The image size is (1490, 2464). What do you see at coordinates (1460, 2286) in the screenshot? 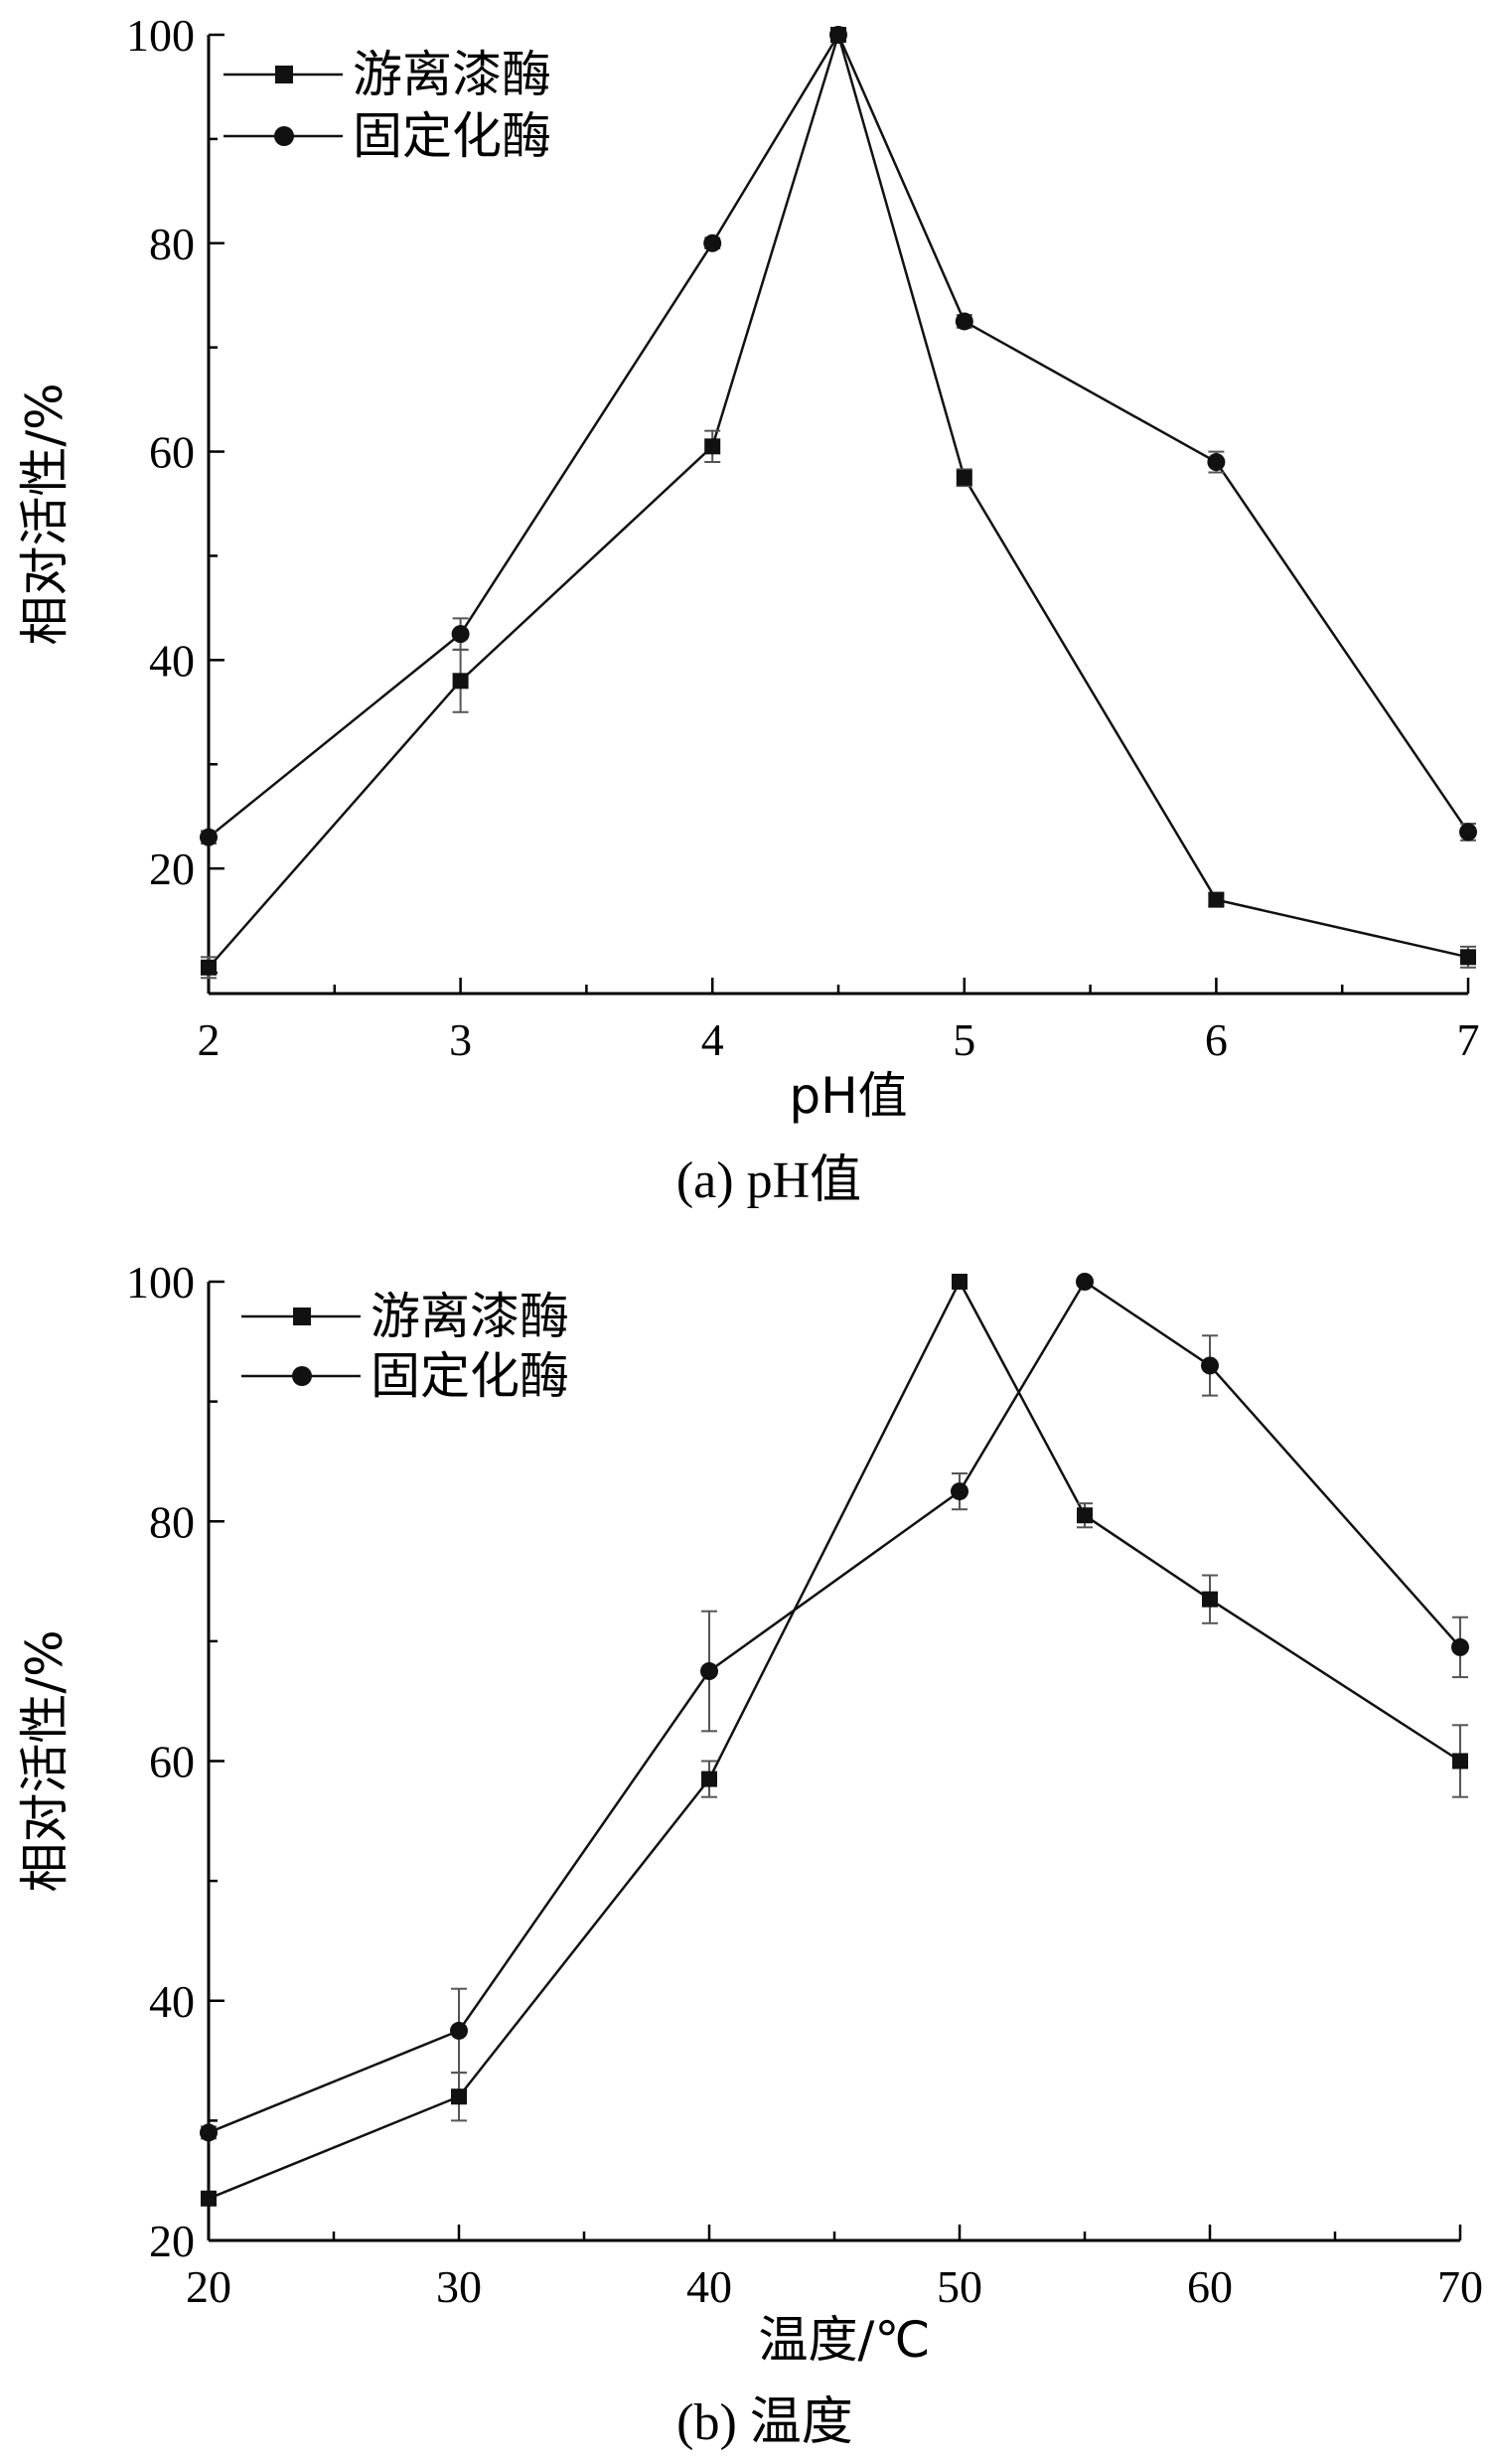
I see `x-tick-label: 70` at bounding box center [1460, 2286].